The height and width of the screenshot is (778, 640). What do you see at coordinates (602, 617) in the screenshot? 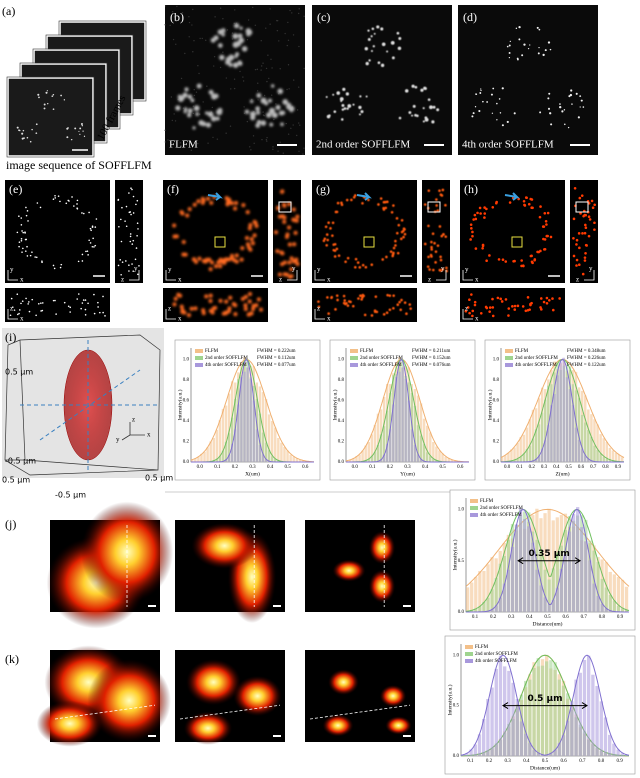
I see `x-tick-label: 0.8` at bounding box center [602, 617].